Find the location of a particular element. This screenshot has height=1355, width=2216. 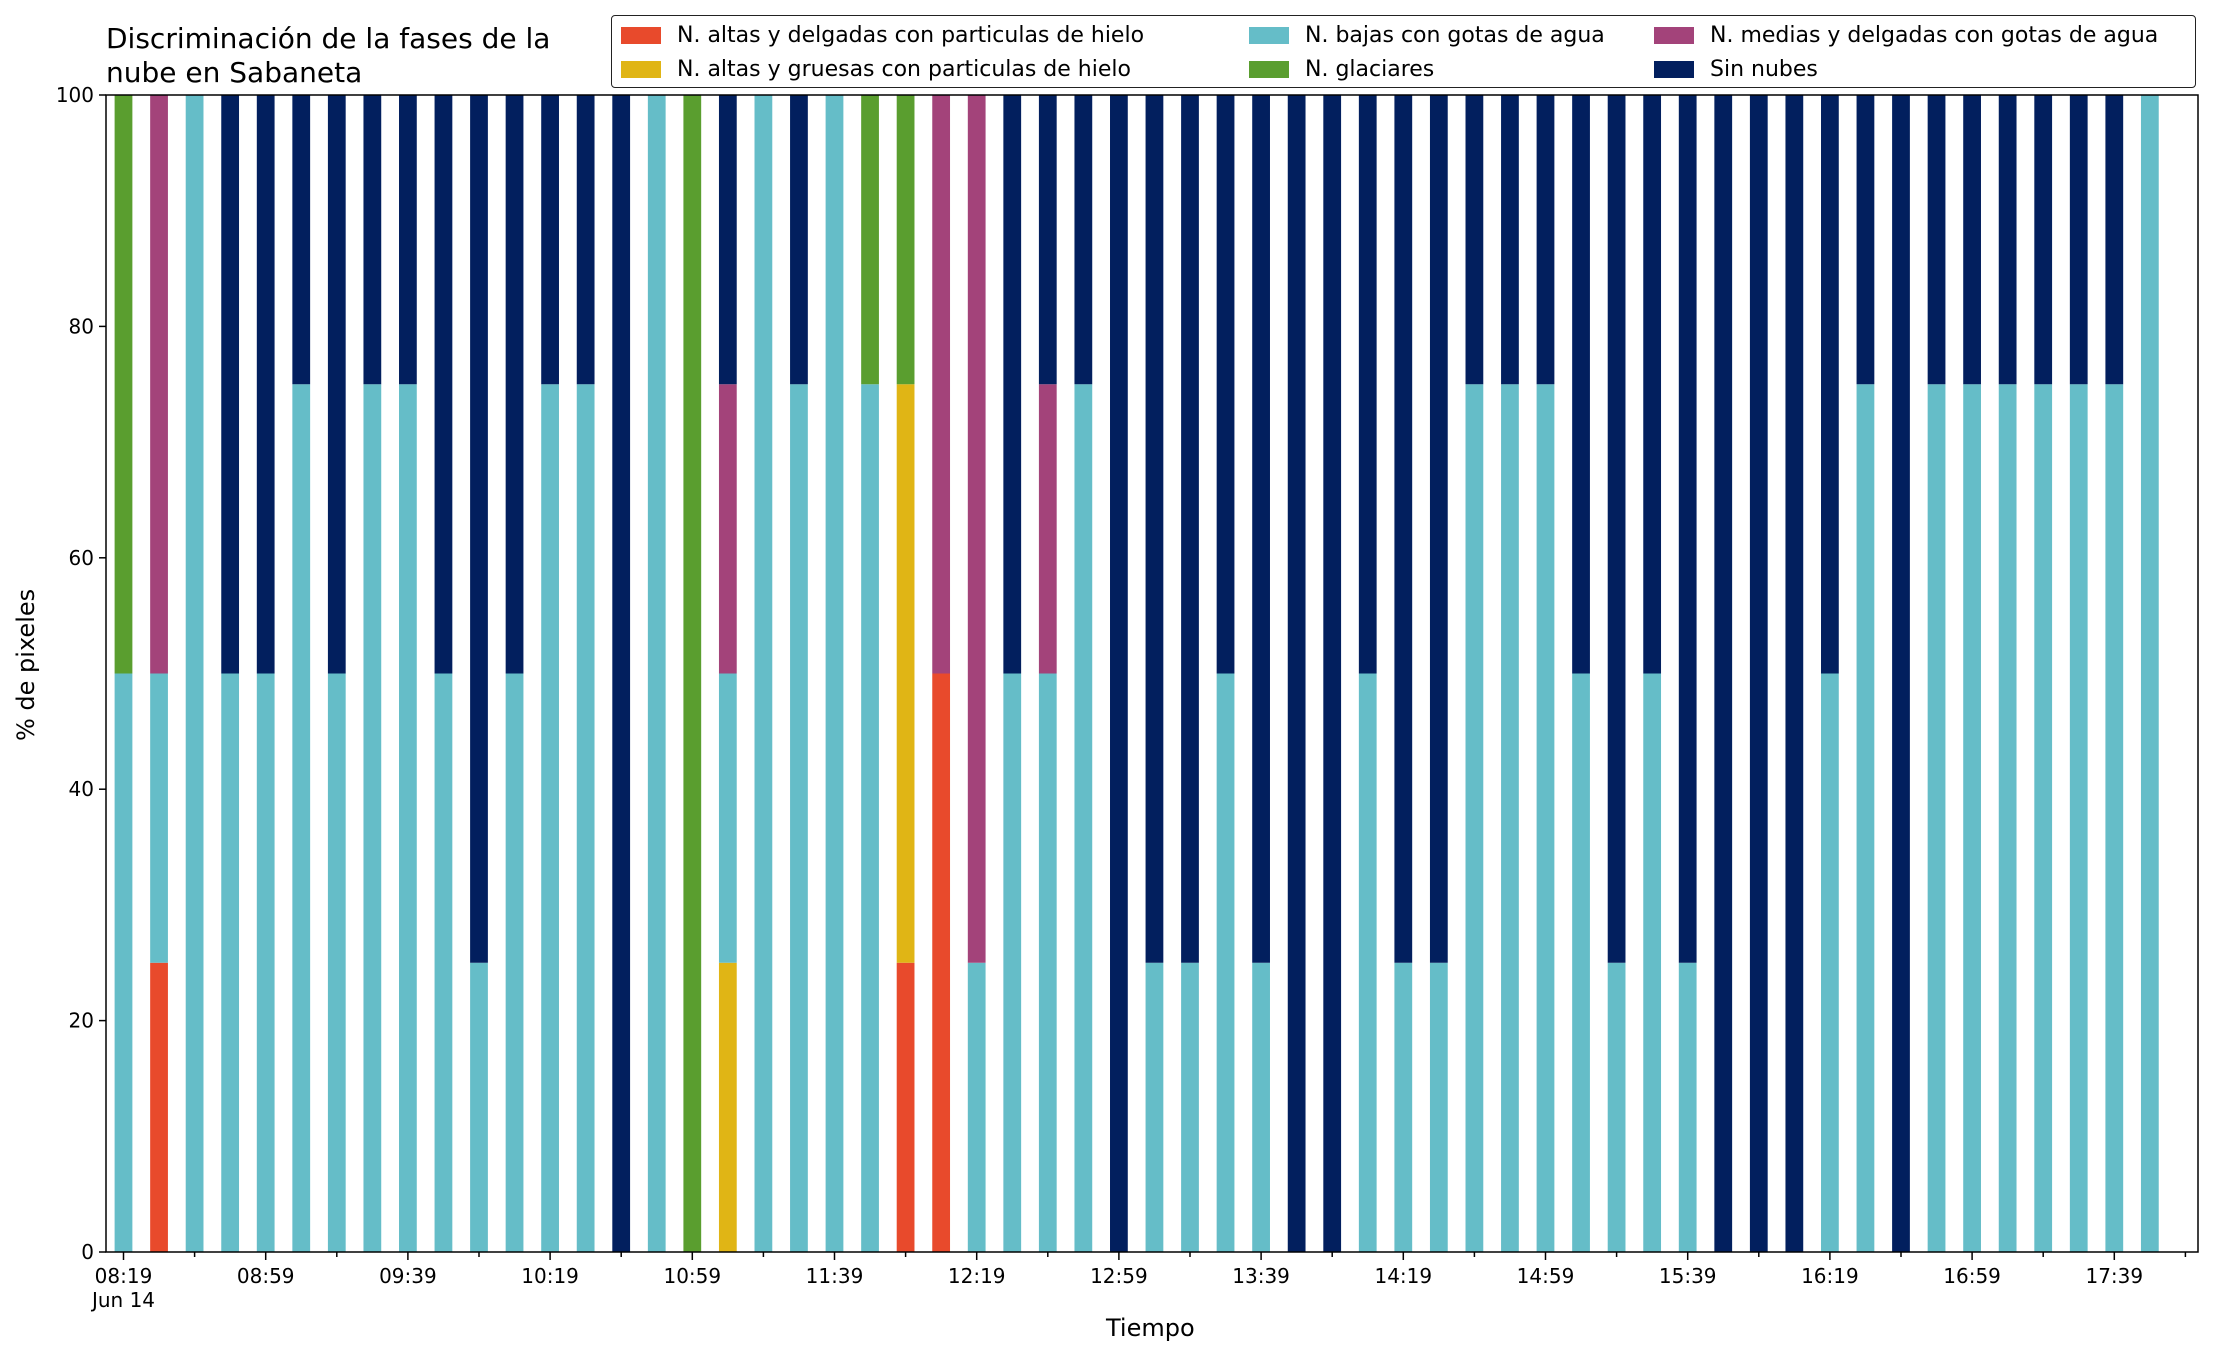

x-tick-label: 08:59 is located at coordinates (266, 1276).